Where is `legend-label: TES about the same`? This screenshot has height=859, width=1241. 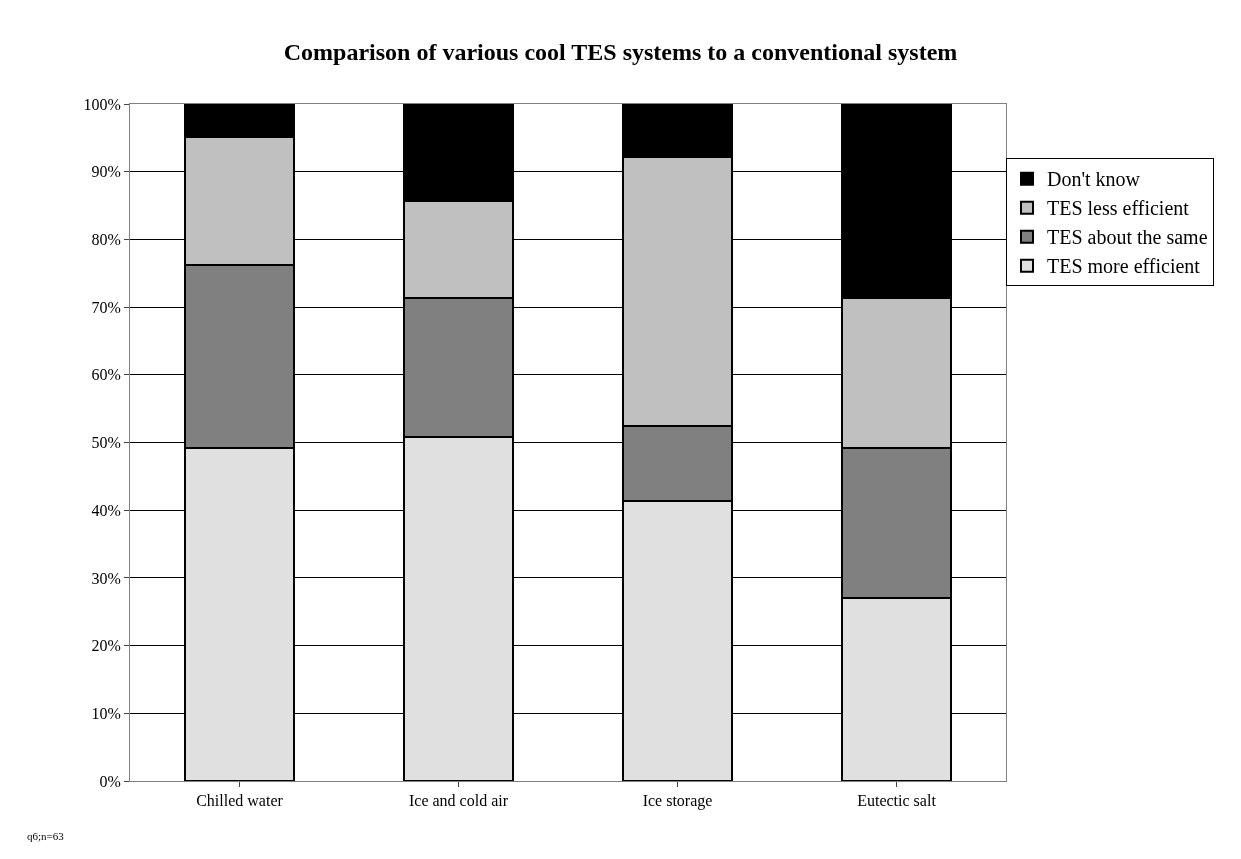 legend-label: TES about the same is located at coordinates (1127, 237).